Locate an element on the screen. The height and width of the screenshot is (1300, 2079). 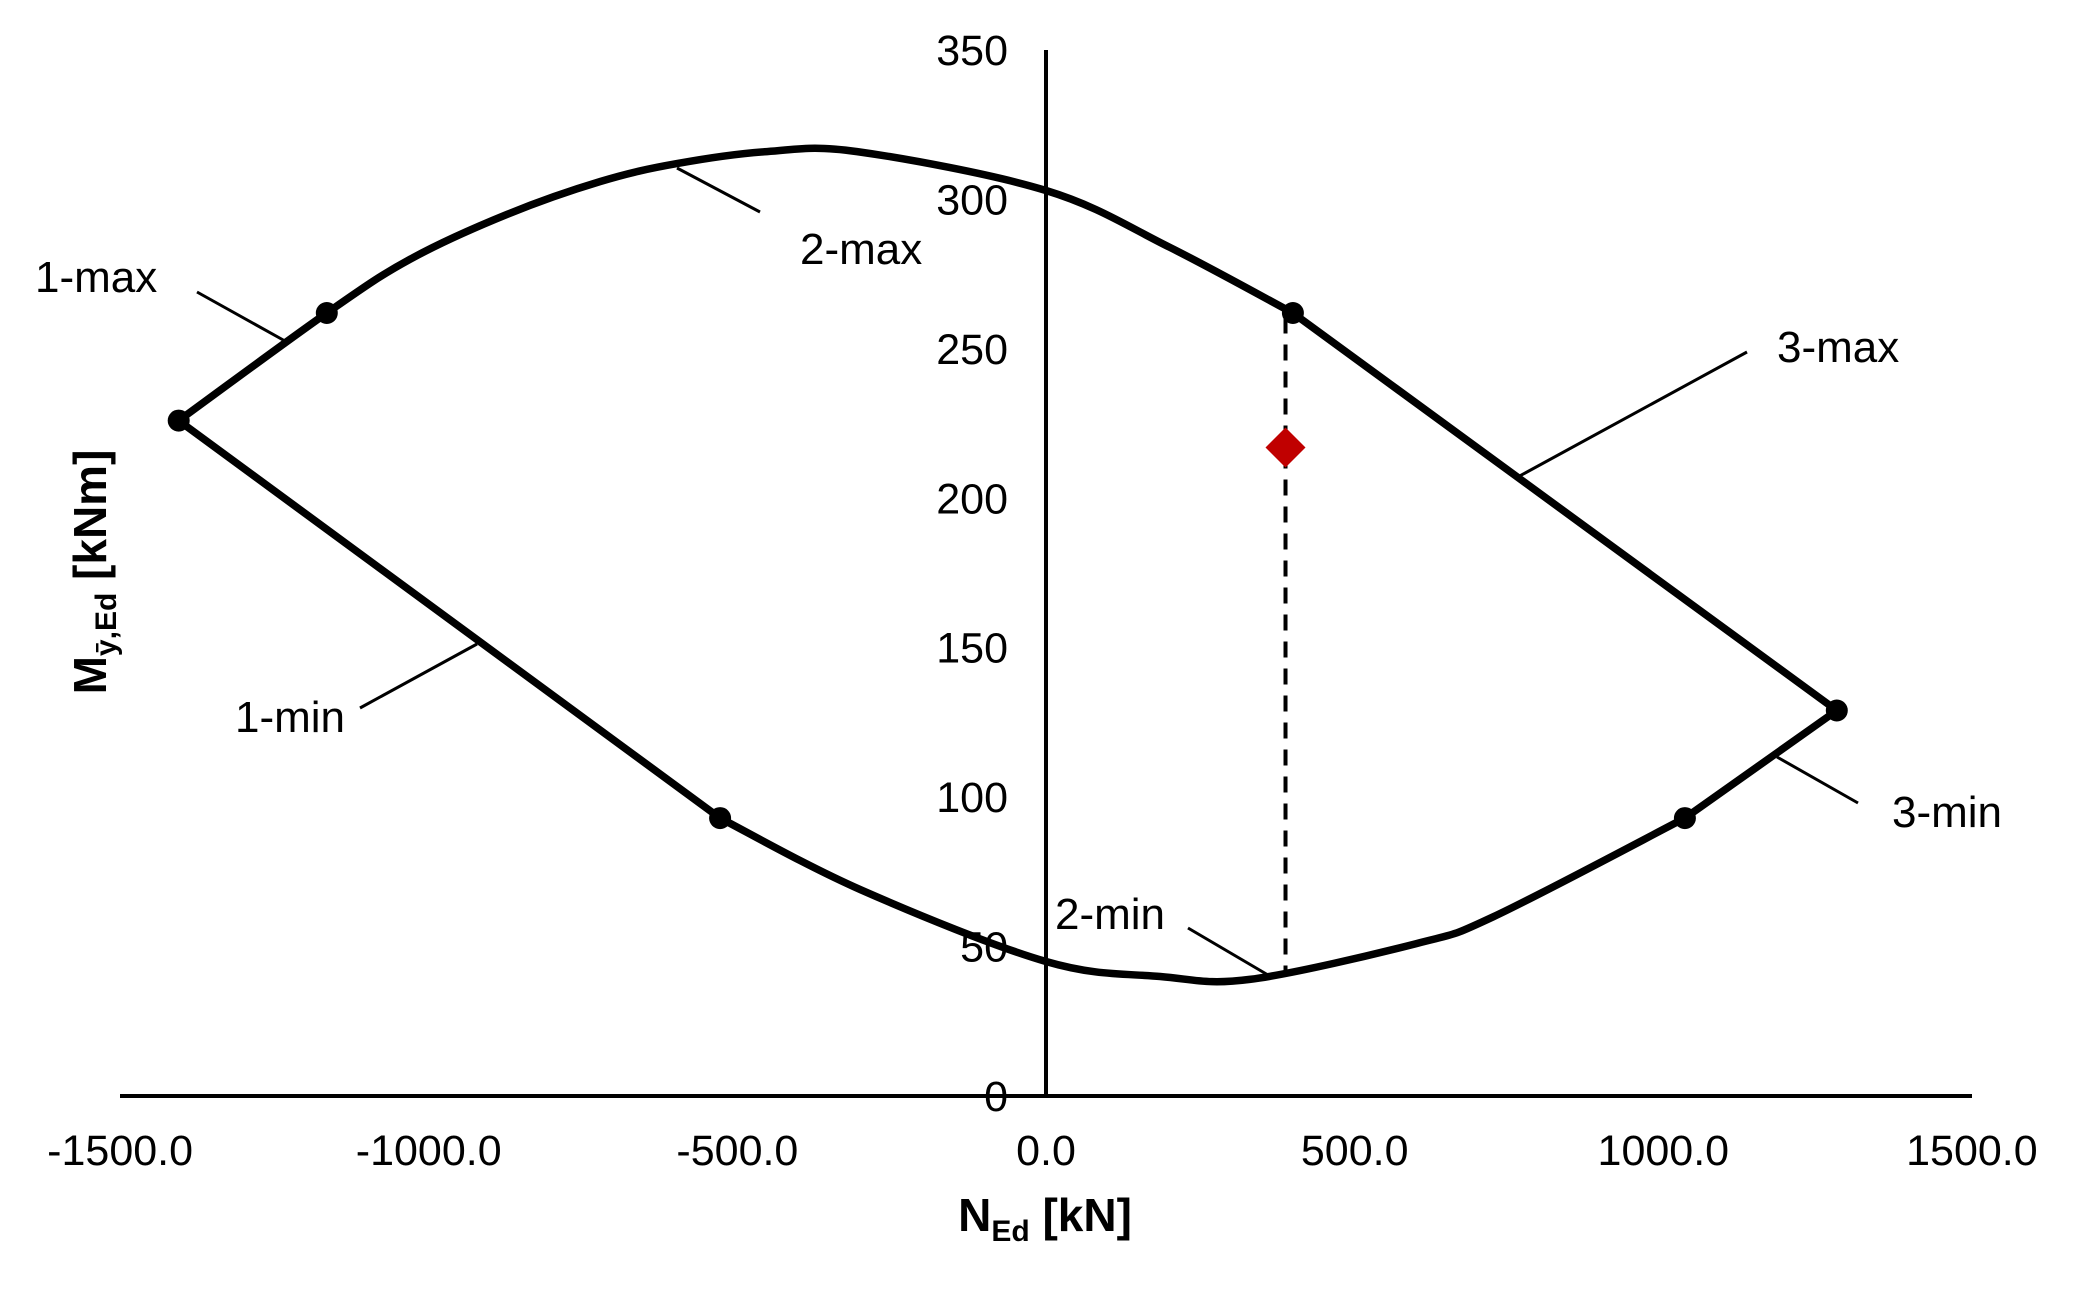
x-tick-label: 0.0 is located at coordinates (1046, 1151).